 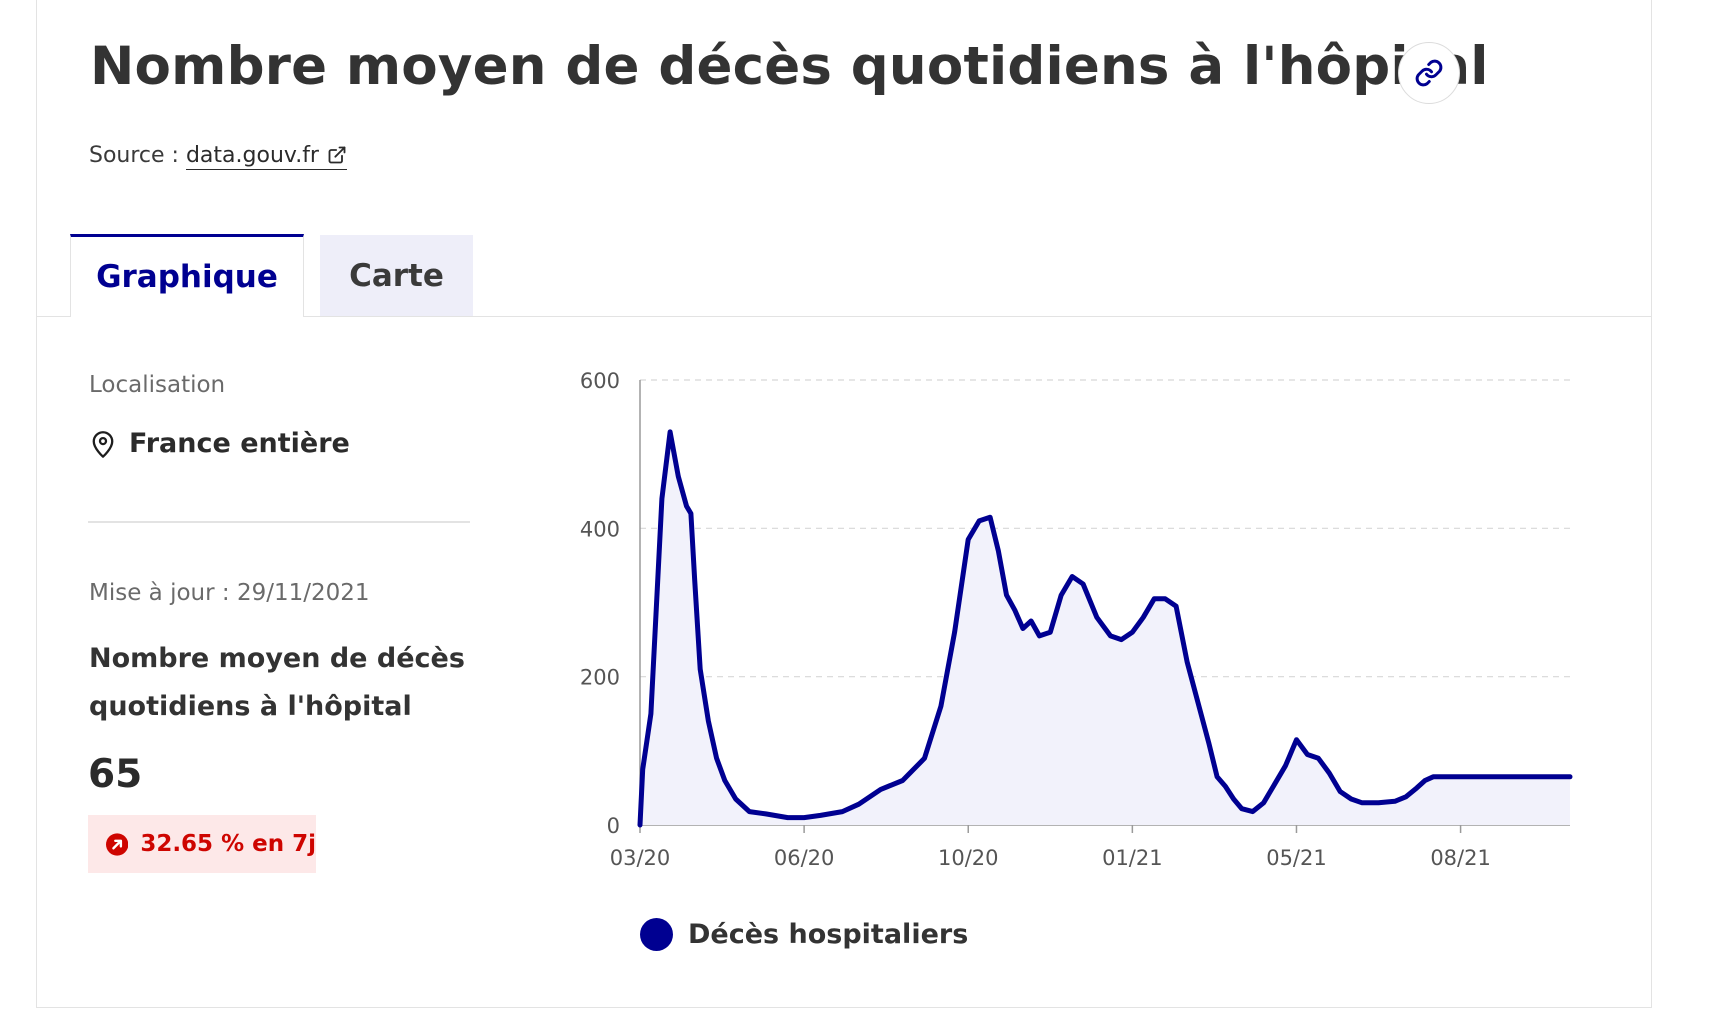 I want to click on x-tick-label: 03/20, so click(x=640, y=858).